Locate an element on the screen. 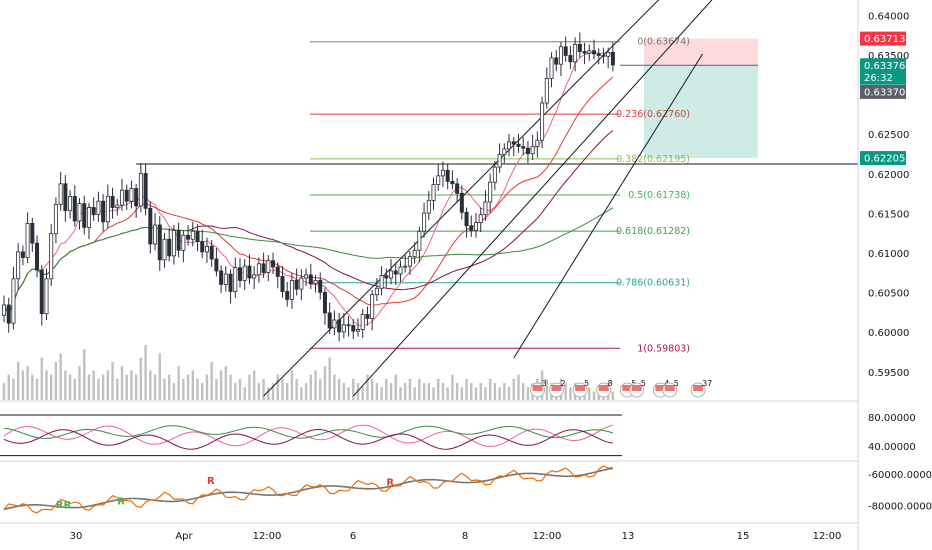  position-target-zone is located at coordinates (701, 112).